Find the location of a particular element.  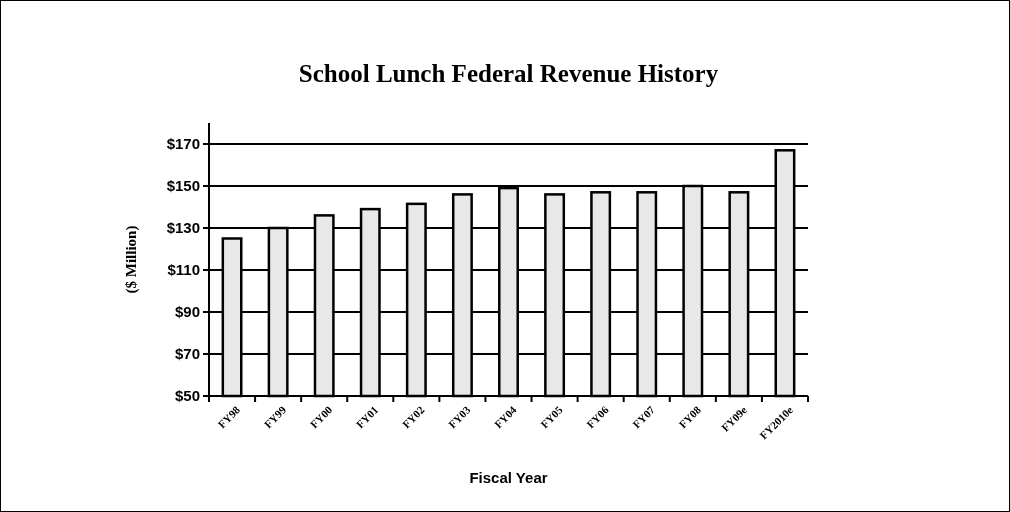

x-axis-title: Fiscal Year is located at coordinates (508, 477).